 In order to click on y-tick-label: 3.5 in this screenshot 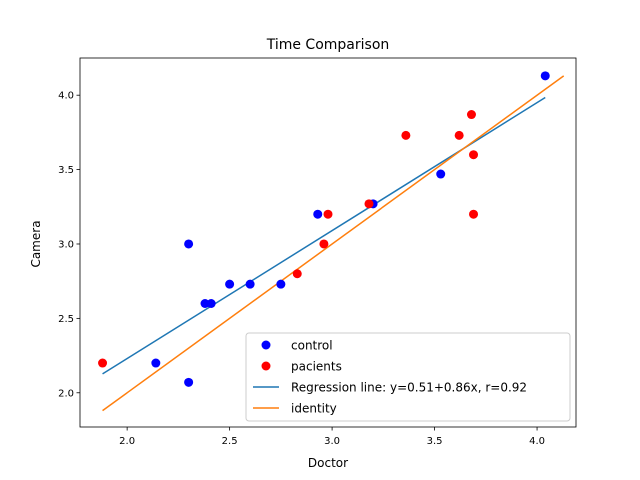, I will do `click(66, 170)`.